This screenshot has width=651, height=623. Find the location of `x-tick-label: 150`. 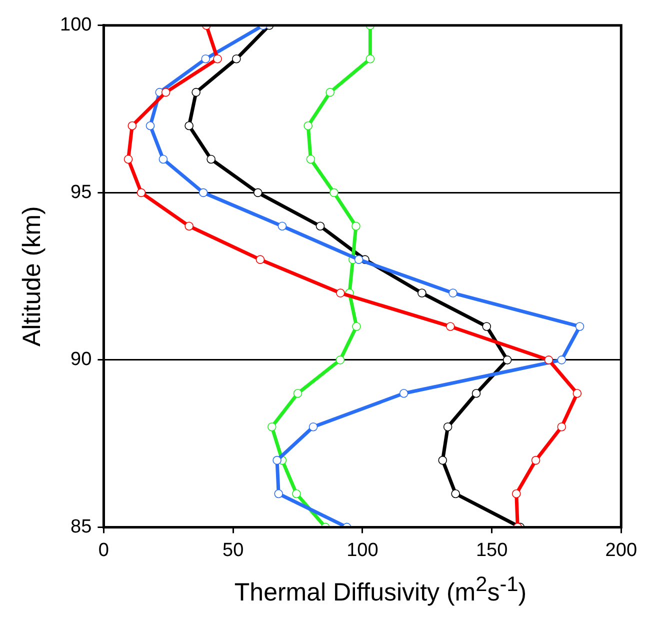

x-tick-label: 150 is located at coordinates (492, 550).